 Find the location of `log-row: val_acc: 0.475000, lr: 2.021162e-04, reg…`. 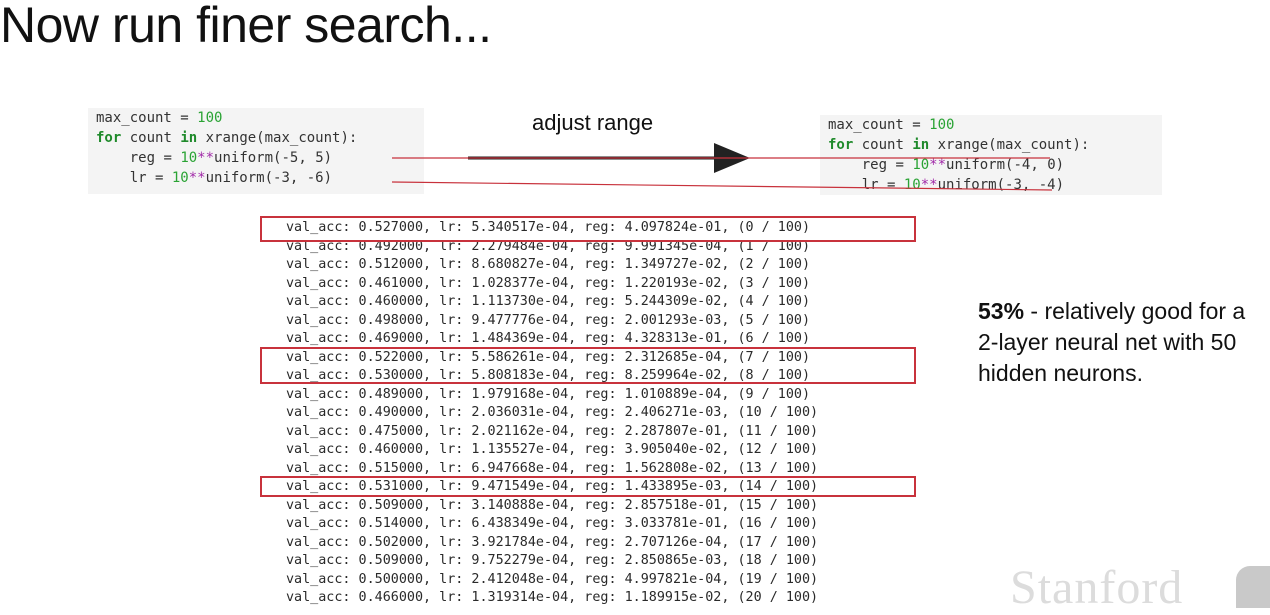

log-row: val_acc: 0.475000, lr: 2.021162e-04, reg… is located at coordinates (552, 431).